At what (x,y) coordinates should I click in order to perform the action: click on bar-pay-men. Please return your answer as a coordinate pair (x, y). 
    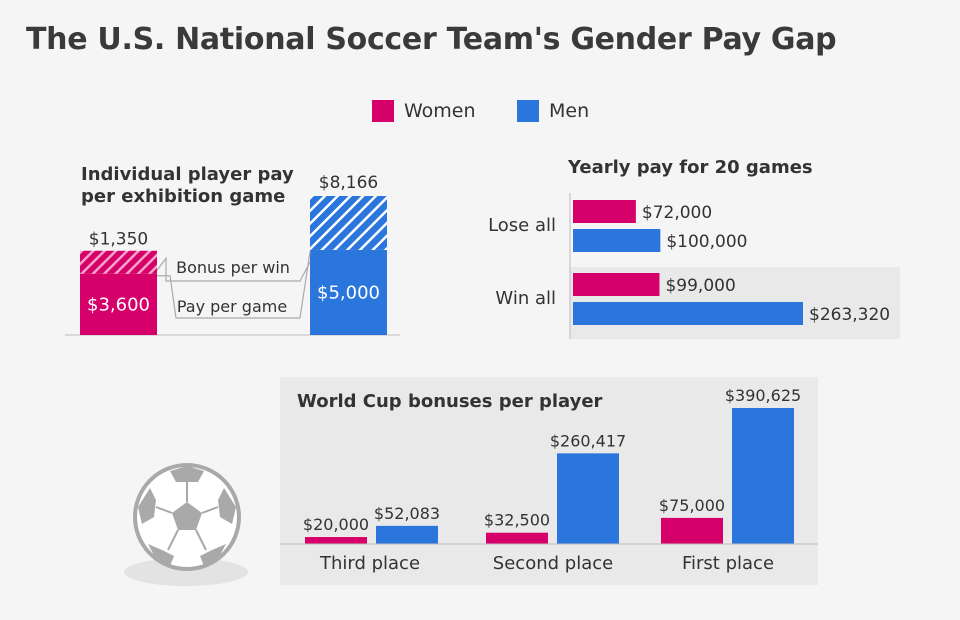
    Looking at the image, I should click on (348, 292).